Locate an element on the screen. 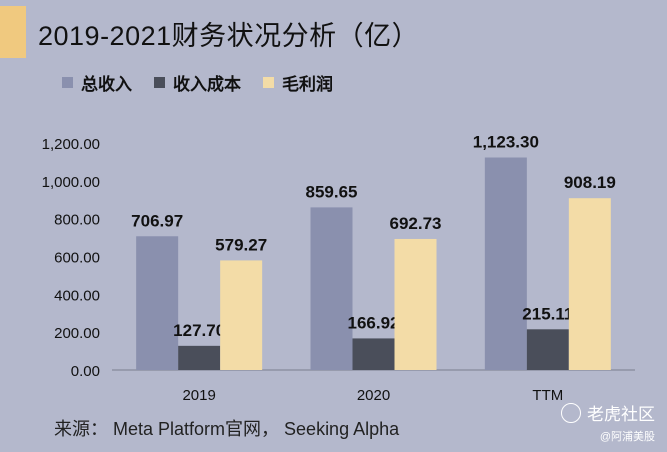 The height and width of the screenshot is (452, 667). watermark-sub: @阿浦美股 is located at coordinates (627, 437).